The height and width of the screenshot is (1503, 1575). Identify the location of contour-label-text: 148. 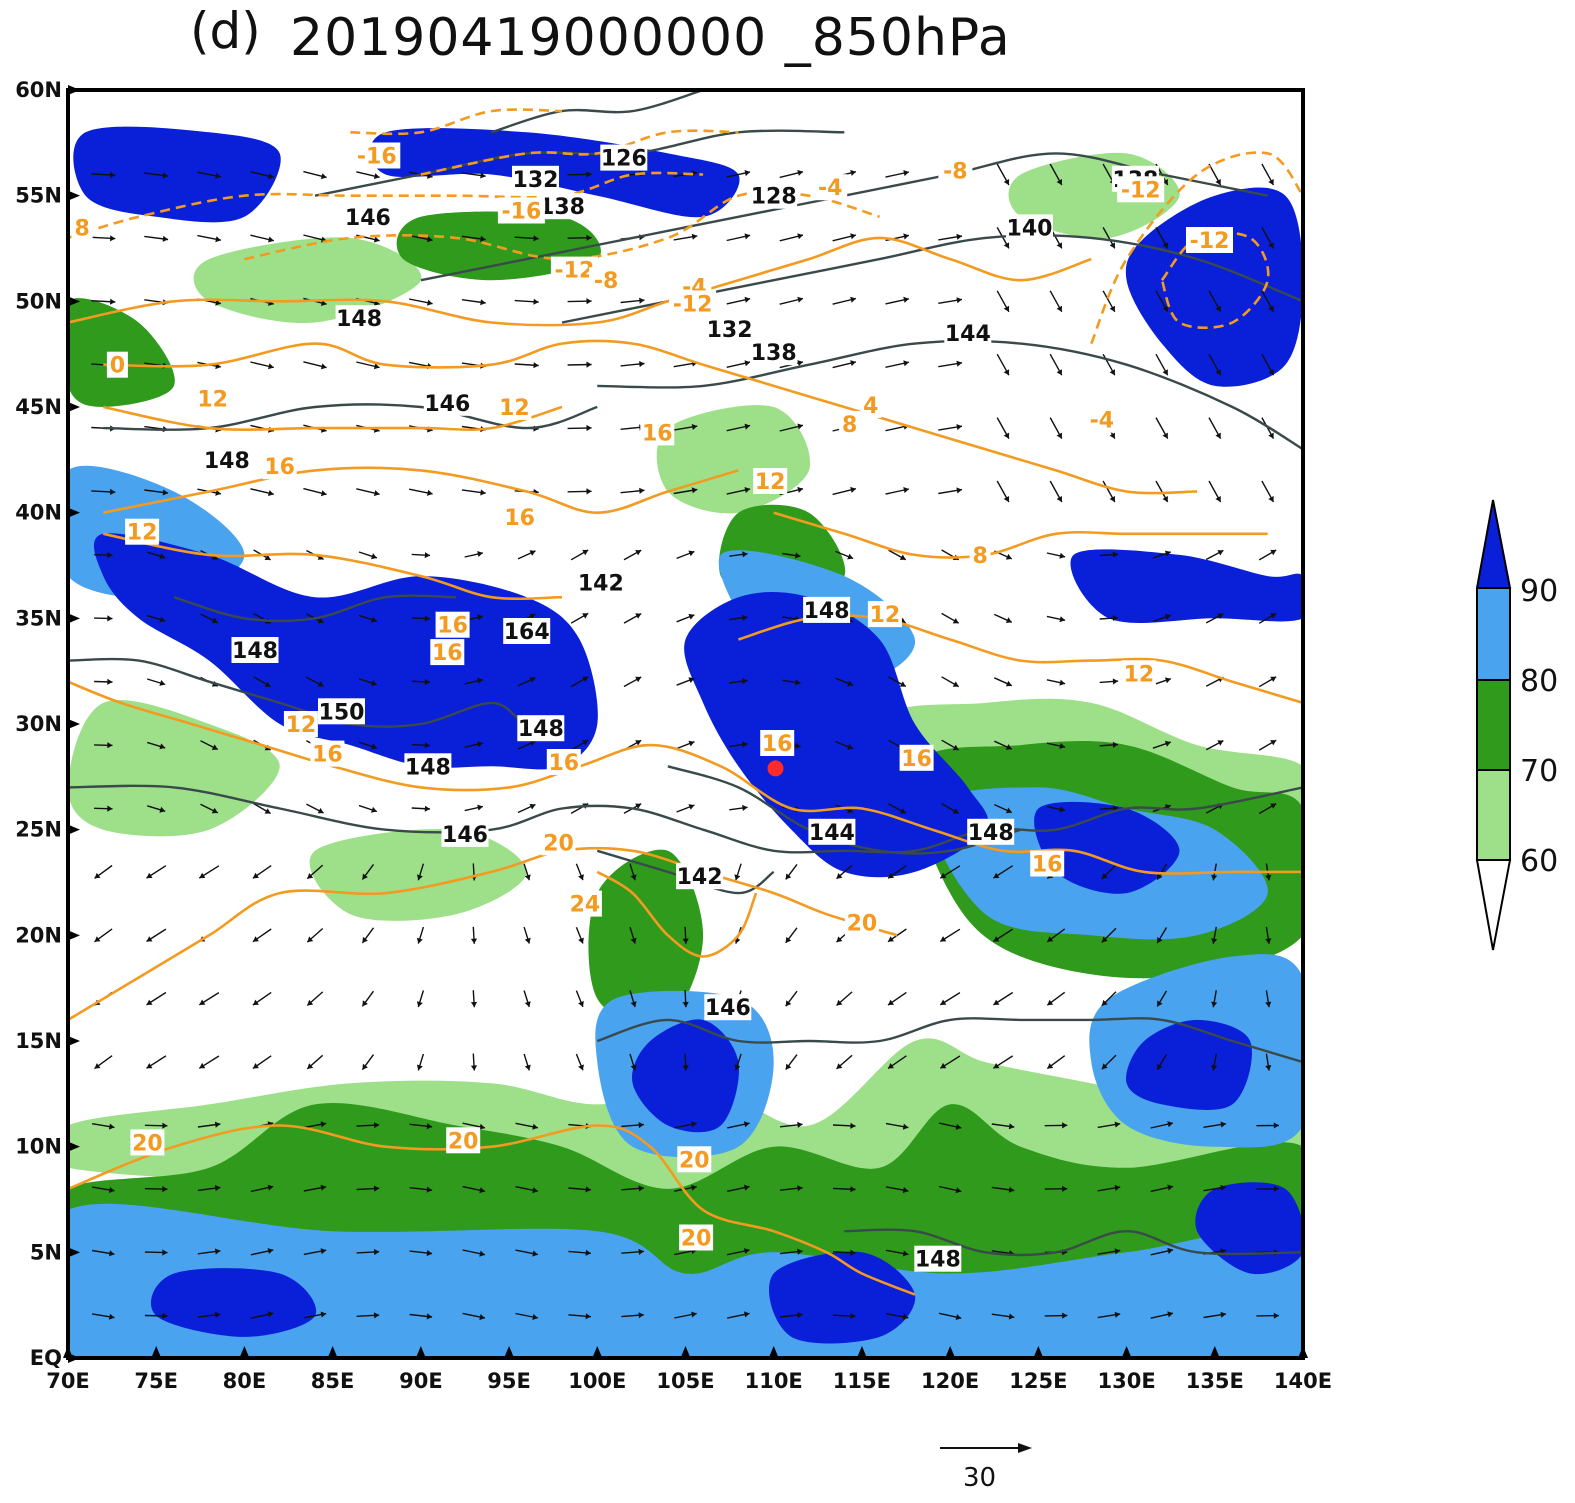
(428, 767).